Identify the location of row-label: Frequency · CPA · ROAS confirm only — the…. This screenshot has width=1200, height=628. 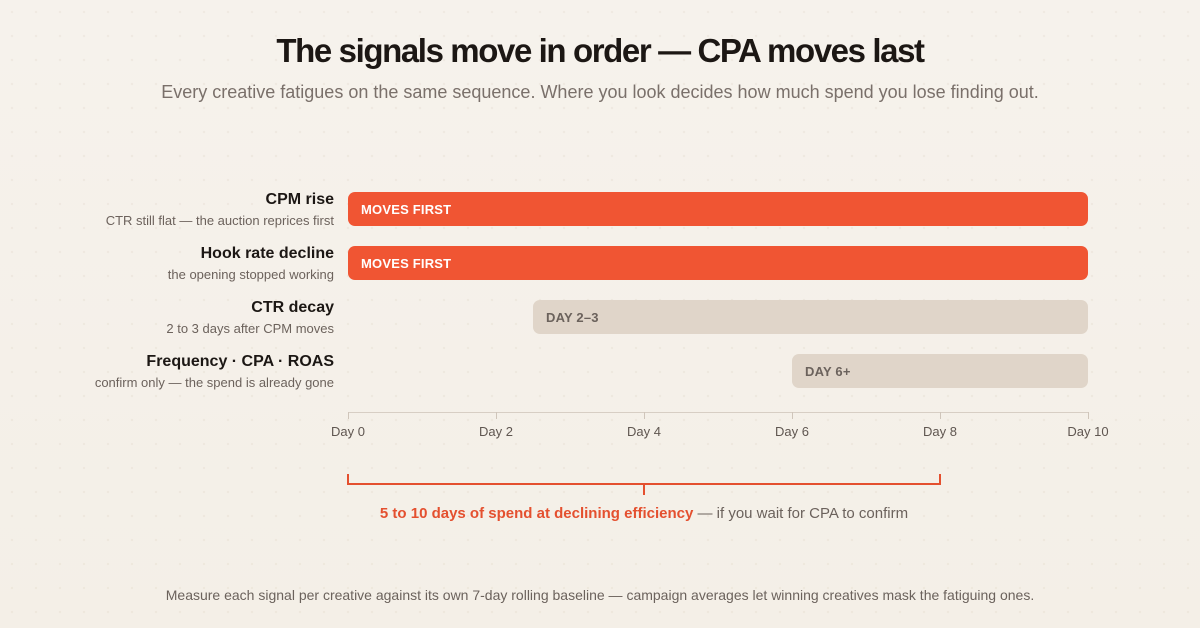
(174, 372).